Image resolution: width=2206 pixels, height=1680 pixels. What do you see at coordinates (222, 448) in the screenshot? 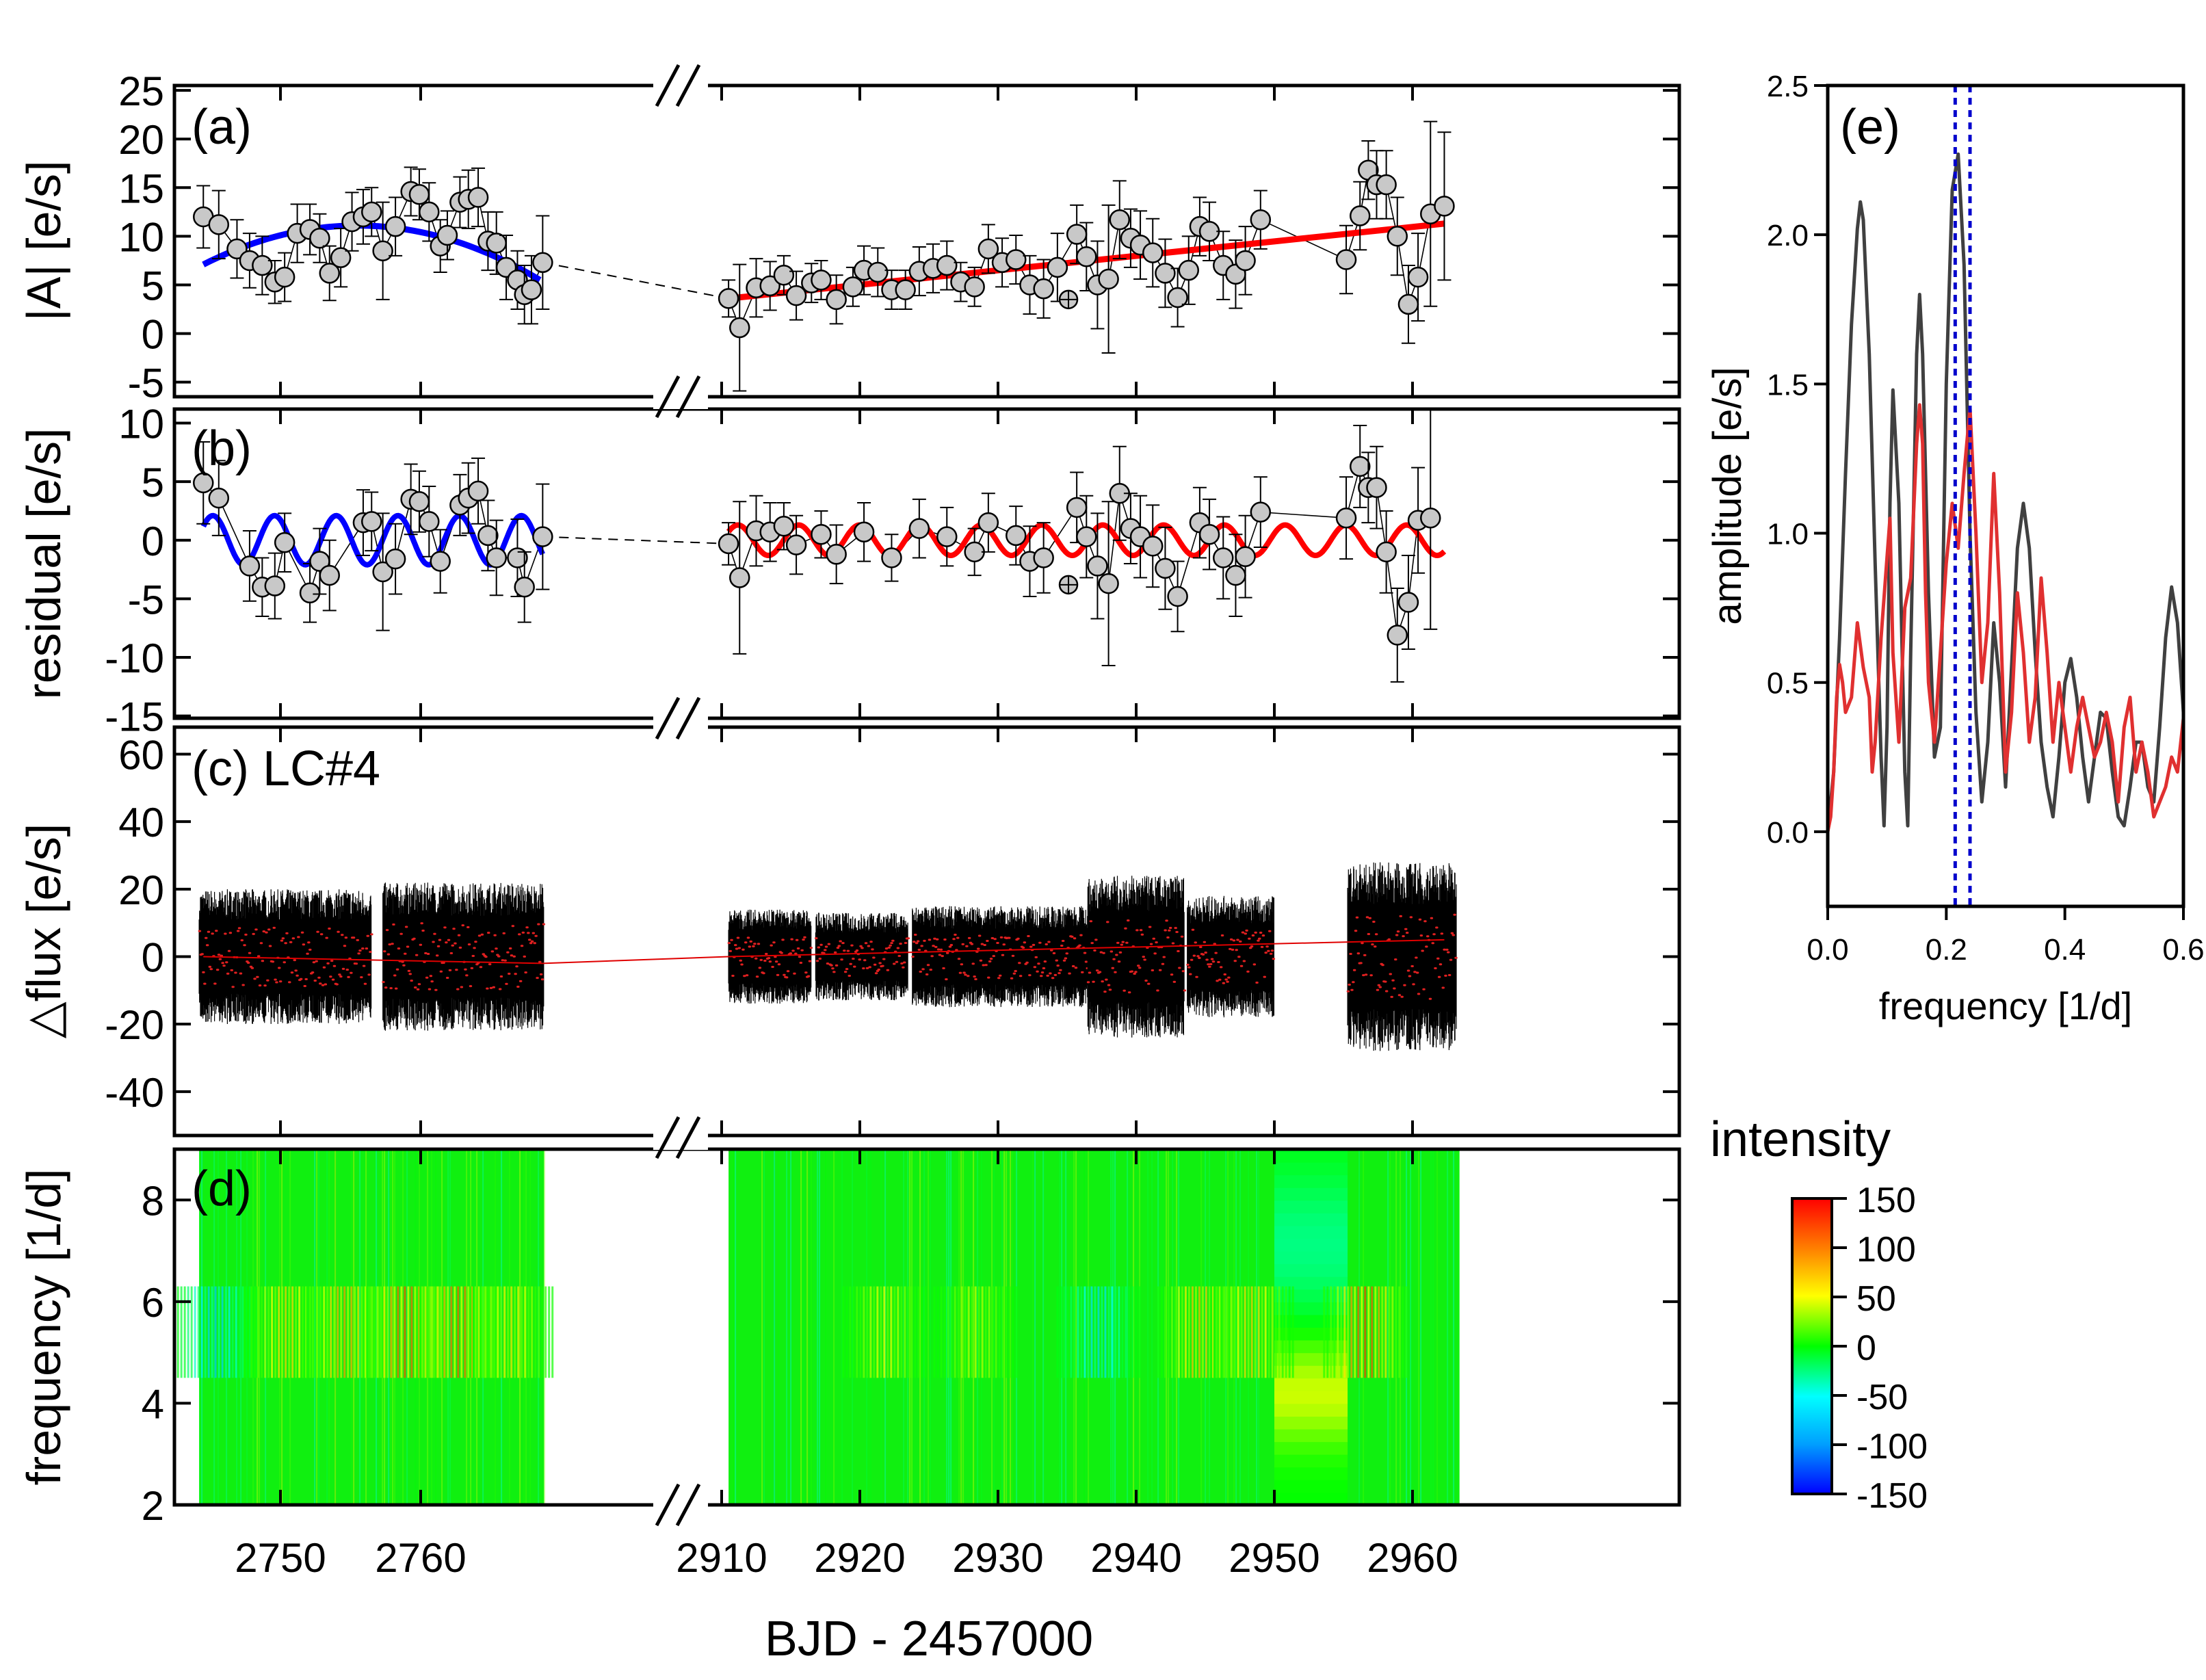
I see `panel-b-label: (b)` at bounding box center [222, 448].